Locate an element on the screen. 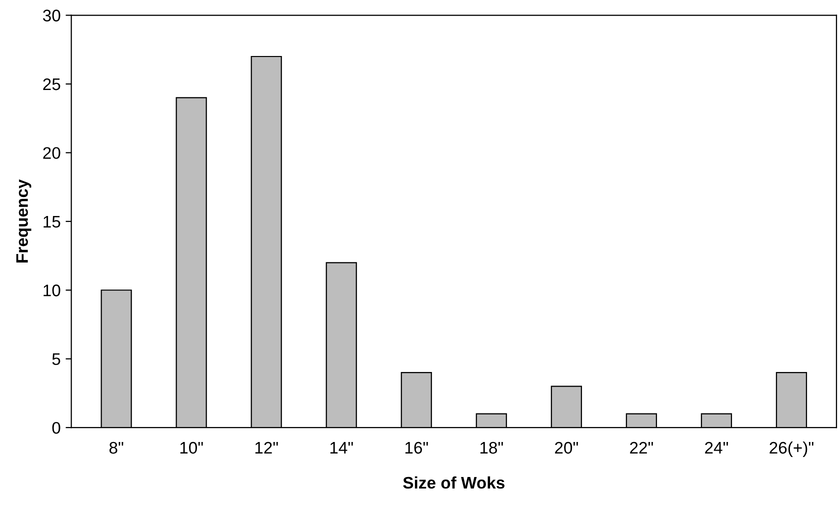  y-tick-label: 0 is located at coordinates (56, 428).